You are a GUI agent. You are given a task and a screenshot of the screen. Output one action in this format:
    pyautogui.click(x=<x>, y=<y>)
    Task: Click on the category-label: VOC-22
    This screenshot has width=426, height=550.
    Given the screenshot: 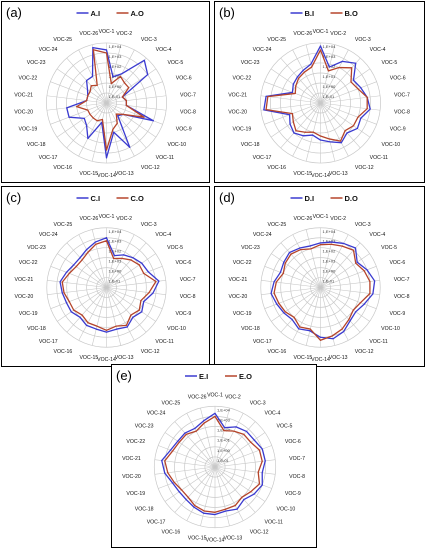 What is the action you would take?
    pyautogui.click(x=135, y=442)
    